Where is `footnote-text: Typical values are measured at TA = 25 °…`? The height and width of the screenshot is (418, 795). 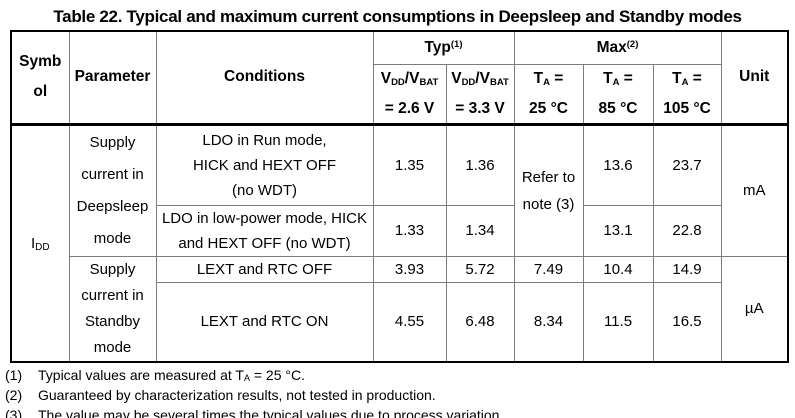 footnote-text: Typical values are measured at TA = 25 °… is located at coordinates (171, 375).